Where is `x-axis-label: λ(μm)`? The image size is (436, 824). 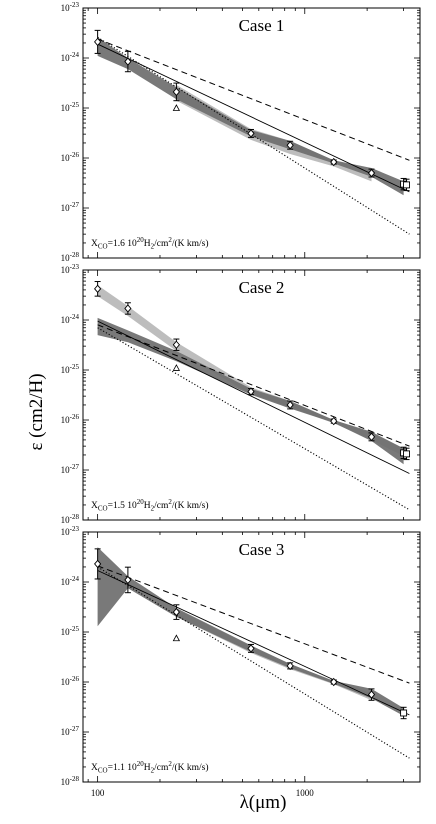
x-axis-label: λ(μm) is located at coordinates (263, 802).